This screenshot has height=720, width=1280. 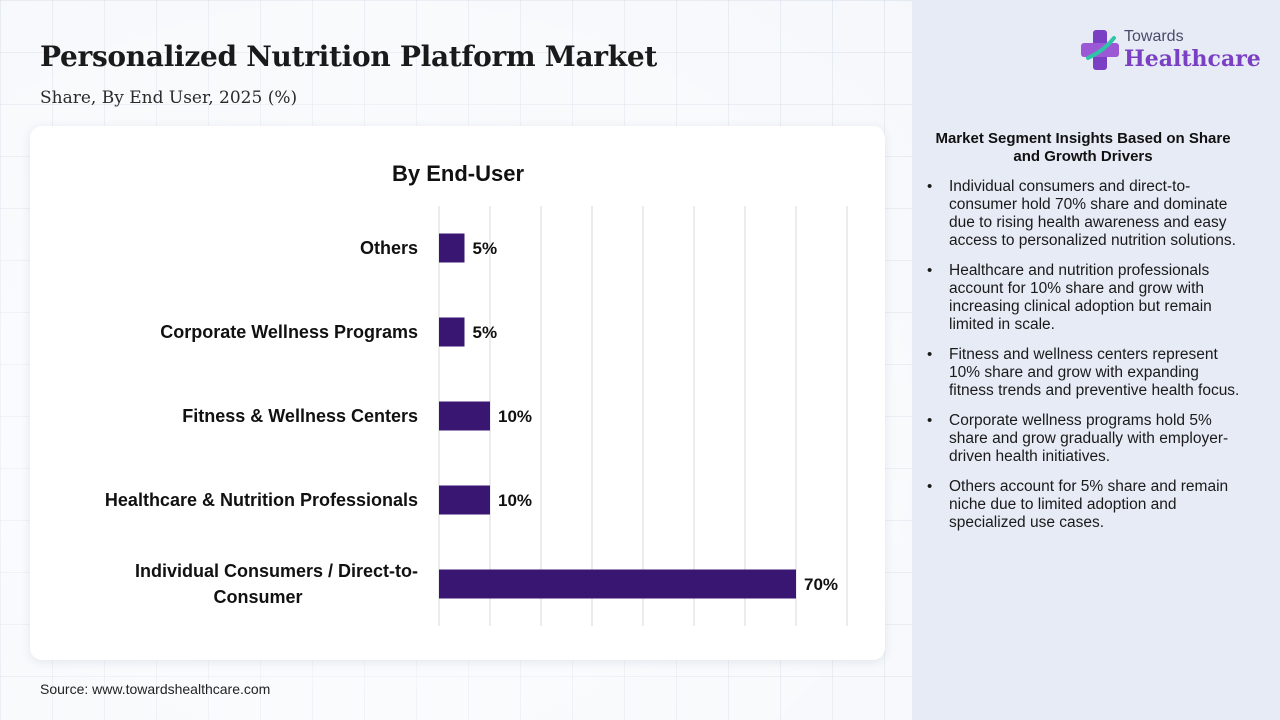 I want to click on page-subtitle: Share, By End User, 2025 (%), so click(x=169, y=98).